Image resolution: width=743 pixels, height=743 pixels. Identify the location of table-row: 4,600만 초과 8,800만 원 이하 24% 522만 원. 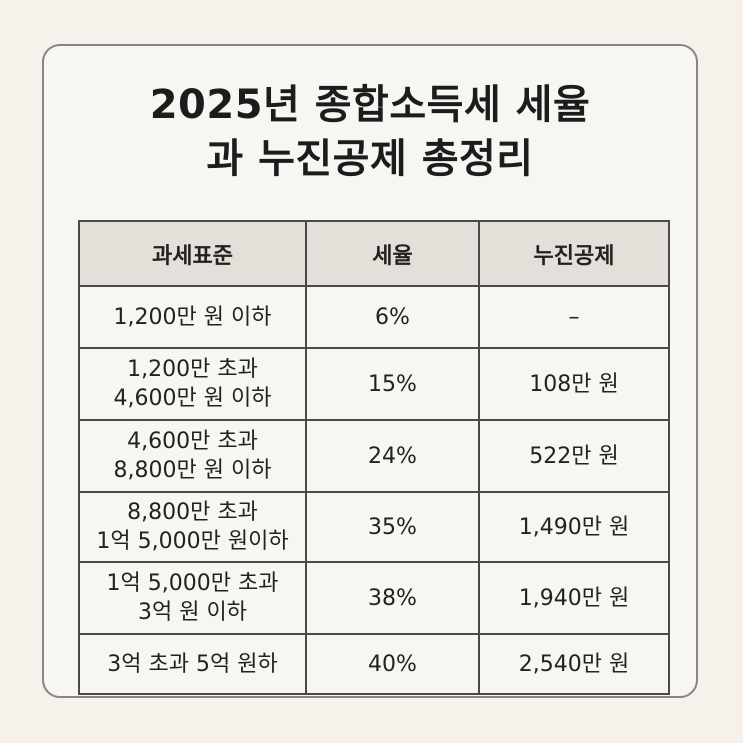
(374, 456).